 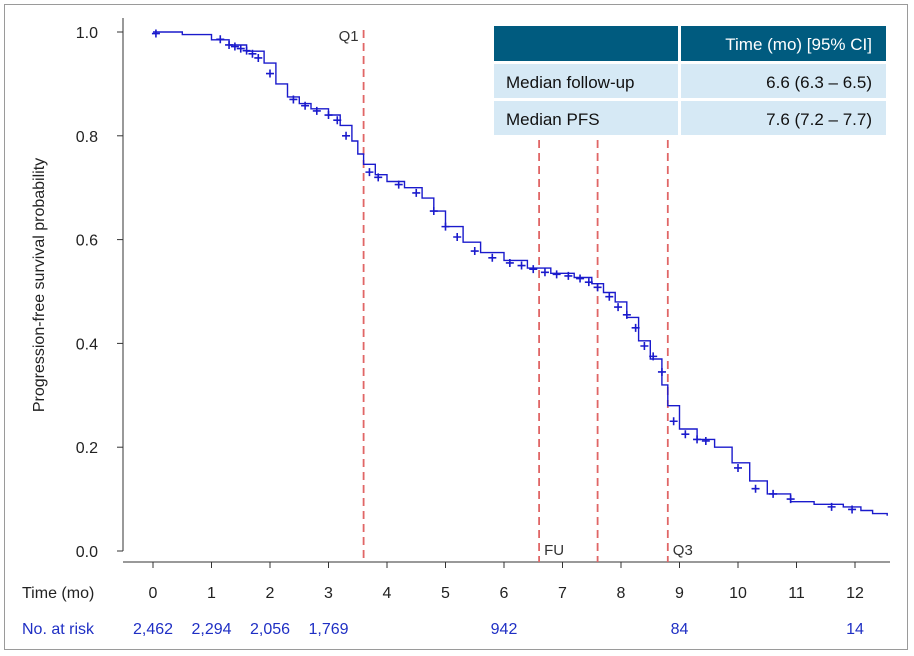 What do you see at coordinates (270, 629) in the screenshot?
I see `risk-value: 2,056` at bounding box center [270, 629].